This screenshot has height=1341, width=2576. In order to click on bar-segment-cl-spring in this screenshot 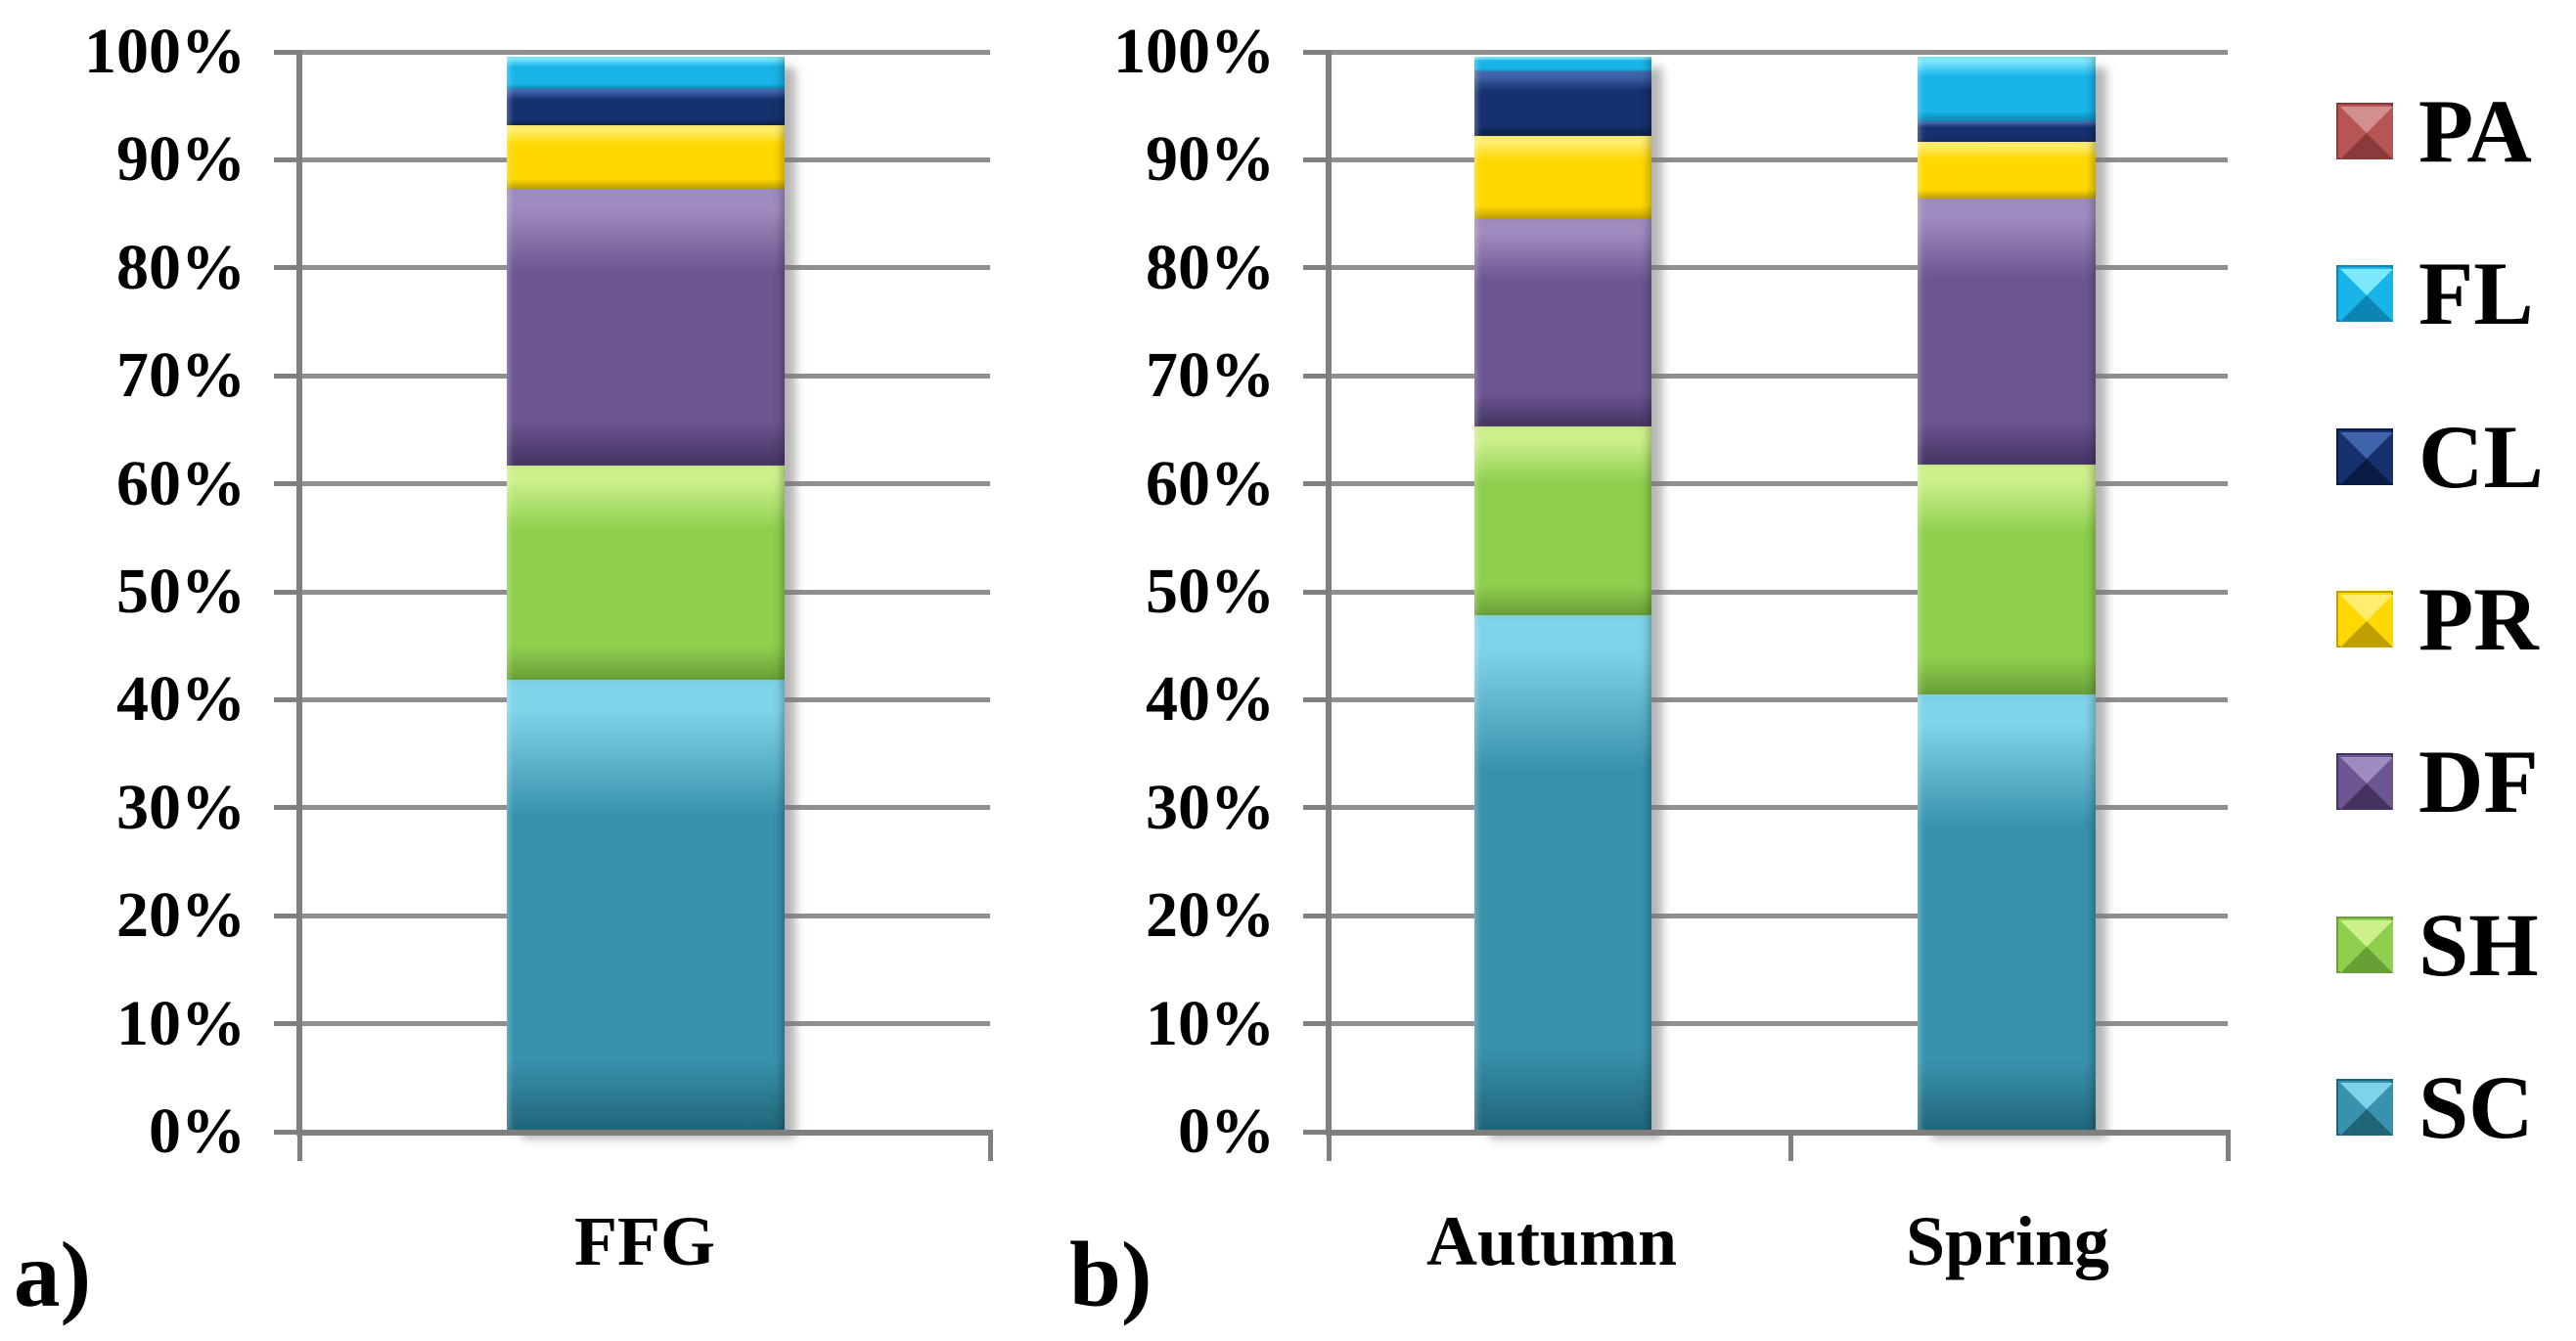, I will do `click(2007, 131)`.